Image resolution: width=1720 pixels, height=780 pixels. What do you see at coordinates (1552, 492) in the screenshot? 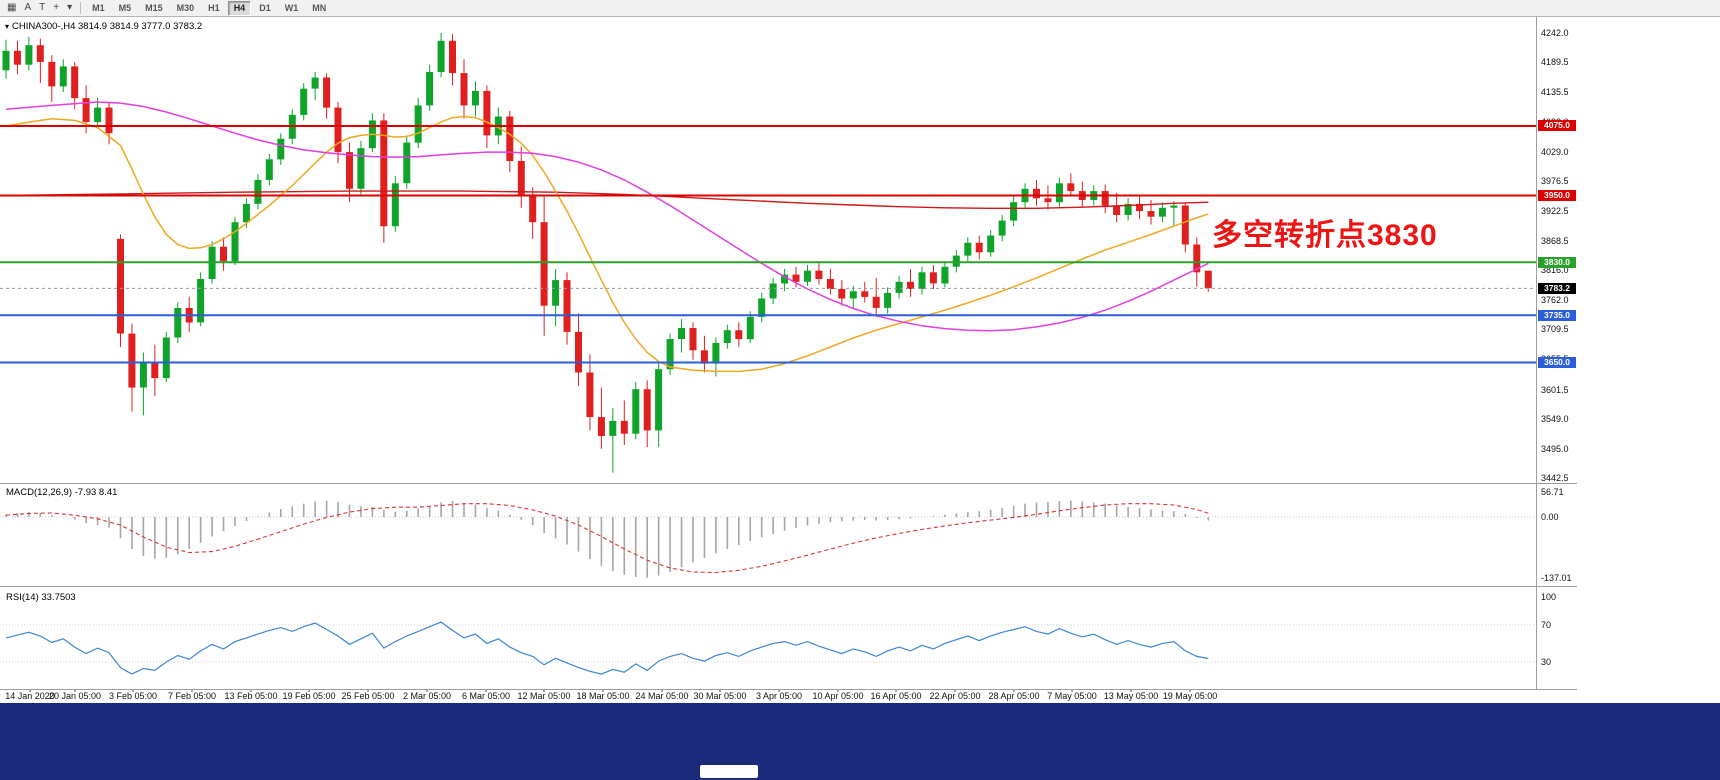
I see `macd-axis-label: 56.71` at bounding box center [1552, 492].